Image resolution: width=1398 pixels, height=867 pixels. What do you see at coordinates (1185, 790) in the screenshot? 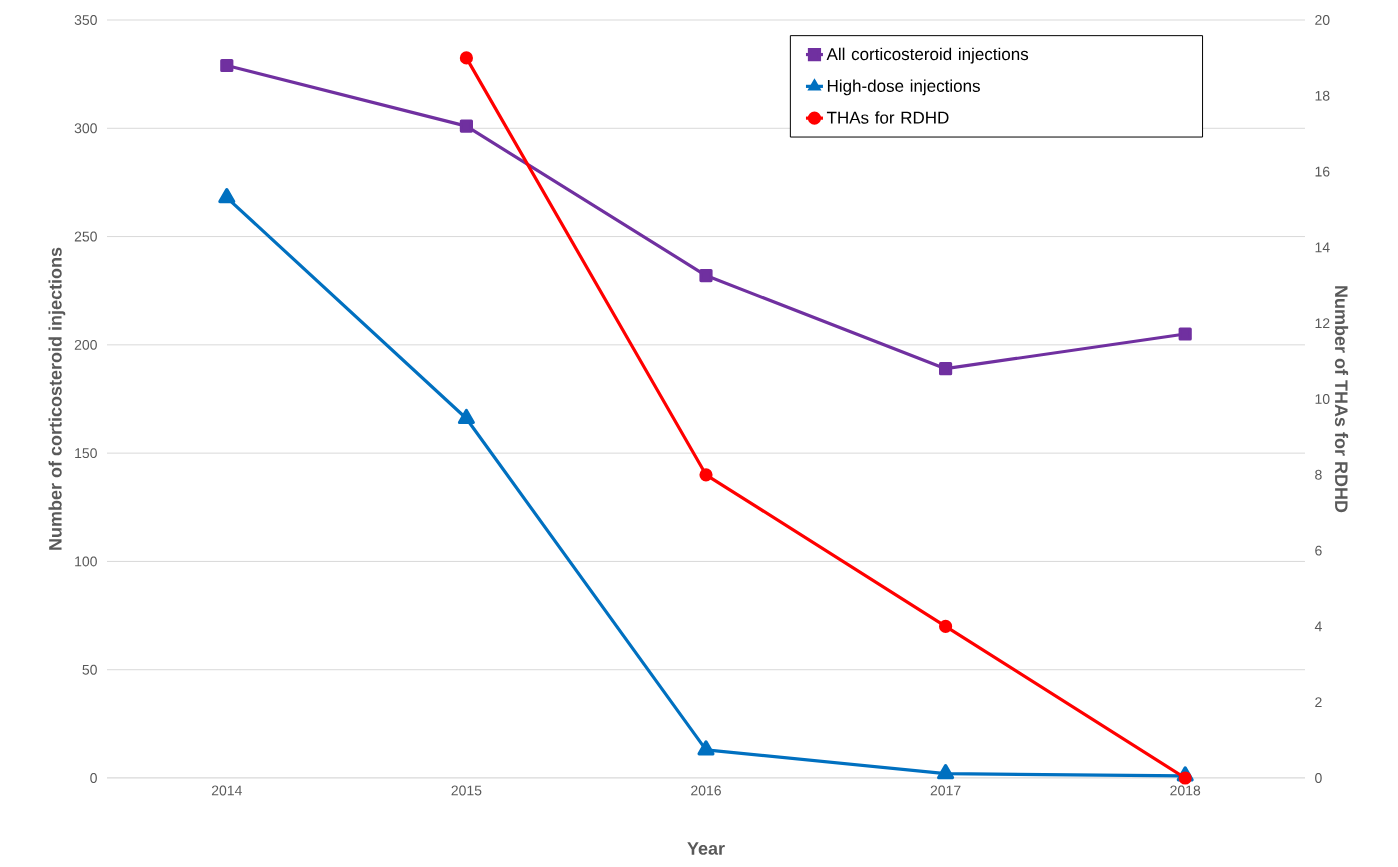
I see `x-tick-label: 2018` at bounding box center [1185, 790].